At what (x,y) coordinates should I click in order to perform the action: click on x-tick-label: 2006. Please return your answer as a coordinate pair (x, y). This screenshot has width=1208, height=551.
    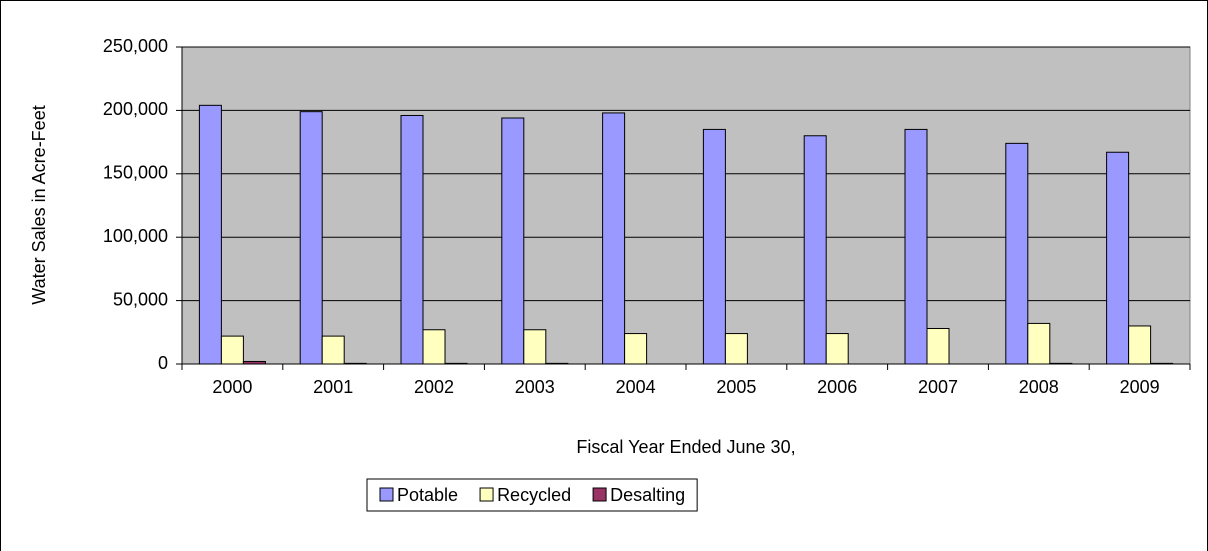
    Looking at the image, I should click on (837, 387).